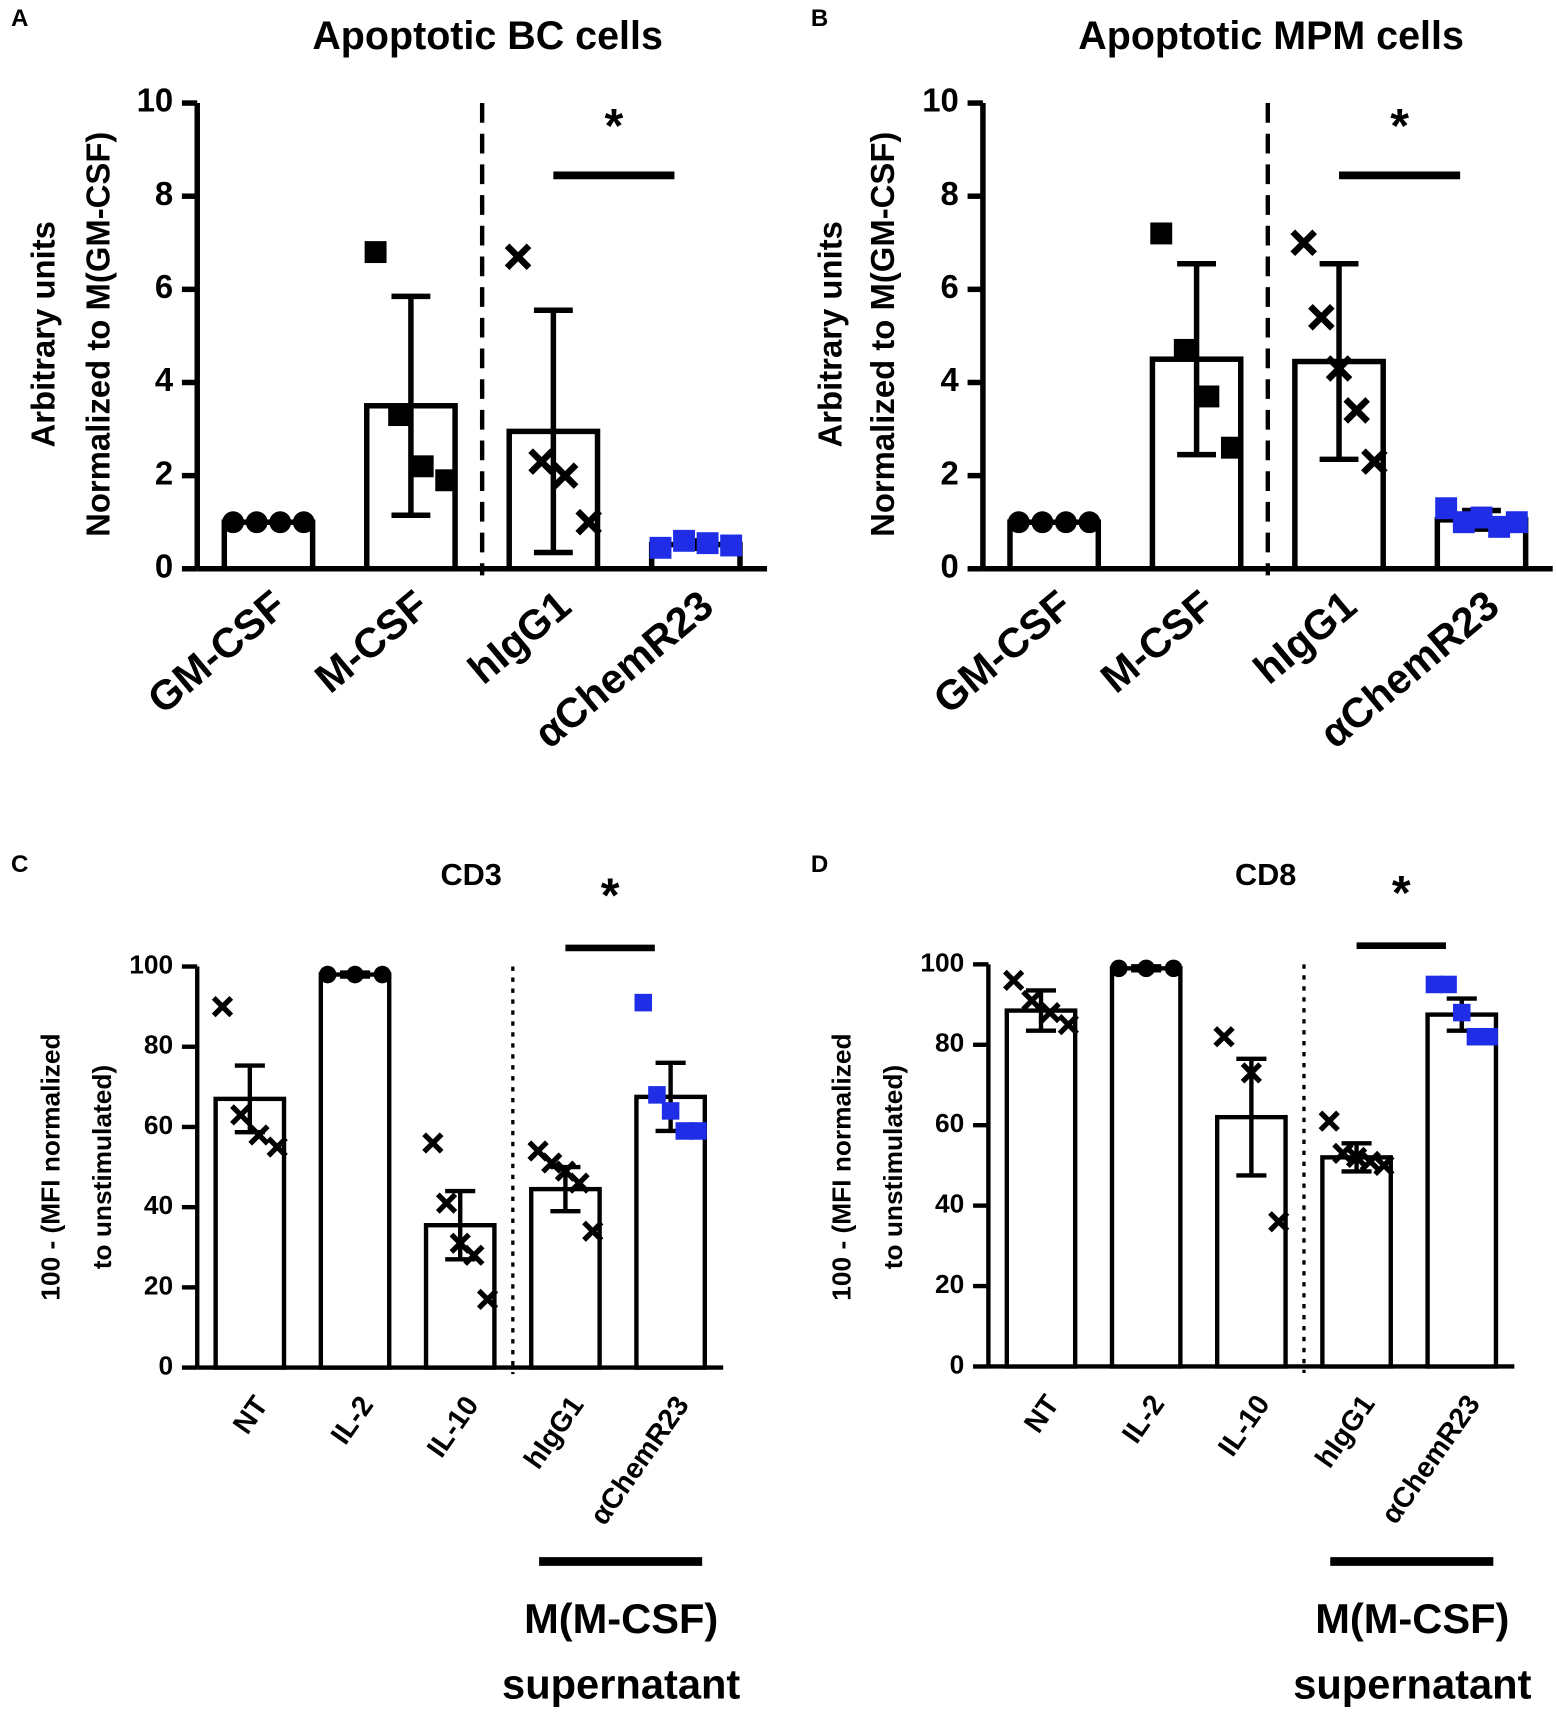 Image resolution: width=1556 pixels, height=1715 pixels. Describe the element at coordinates (471, 874) in the screenshot. I see `chart-title: CD3` at that location.